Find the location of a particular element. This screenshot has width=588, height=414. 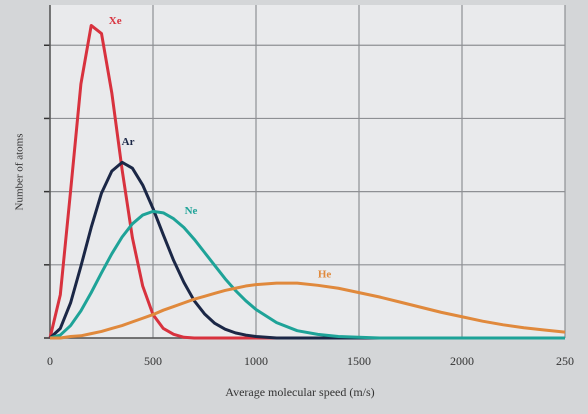

y-axis-label: Number of atoms is located at coordinates (20, 172).